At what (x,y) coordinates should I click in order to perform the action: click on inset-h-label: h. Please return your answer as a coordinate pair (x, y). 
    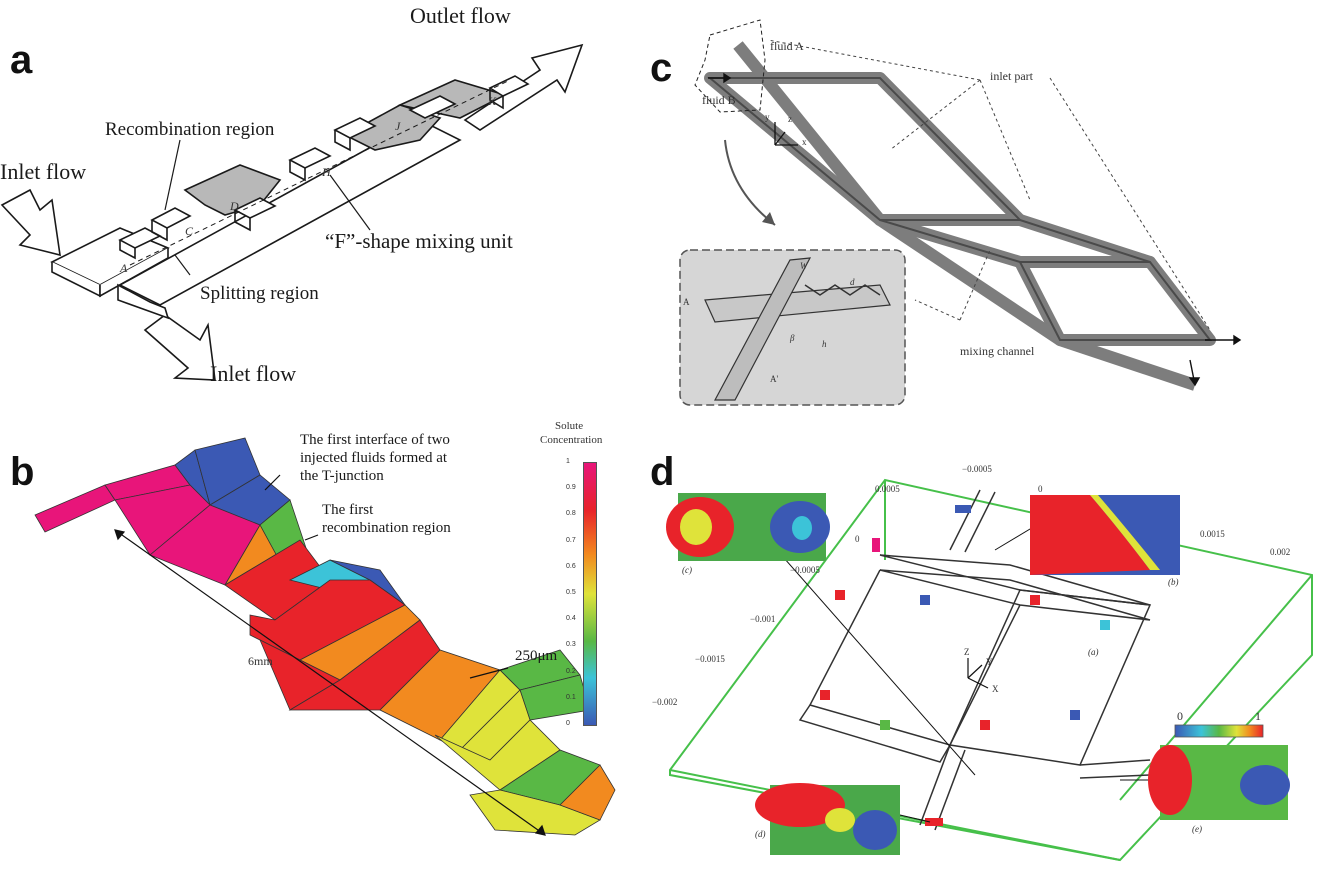
    Looking at the image, I should click on (824, 344).